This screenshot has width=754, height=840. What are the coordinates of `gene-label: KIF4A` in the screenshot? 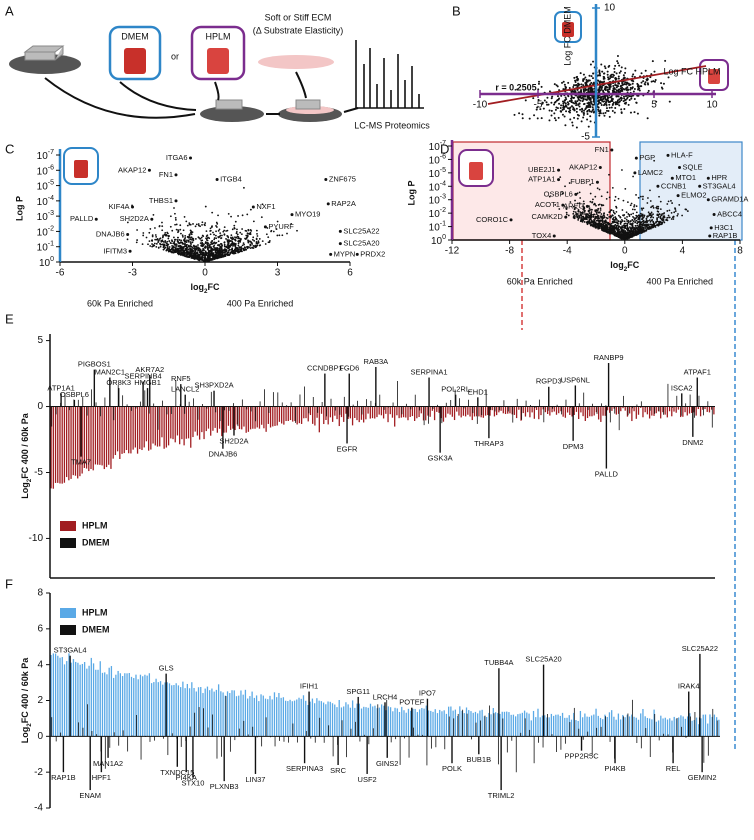 It's located at (119, 206).